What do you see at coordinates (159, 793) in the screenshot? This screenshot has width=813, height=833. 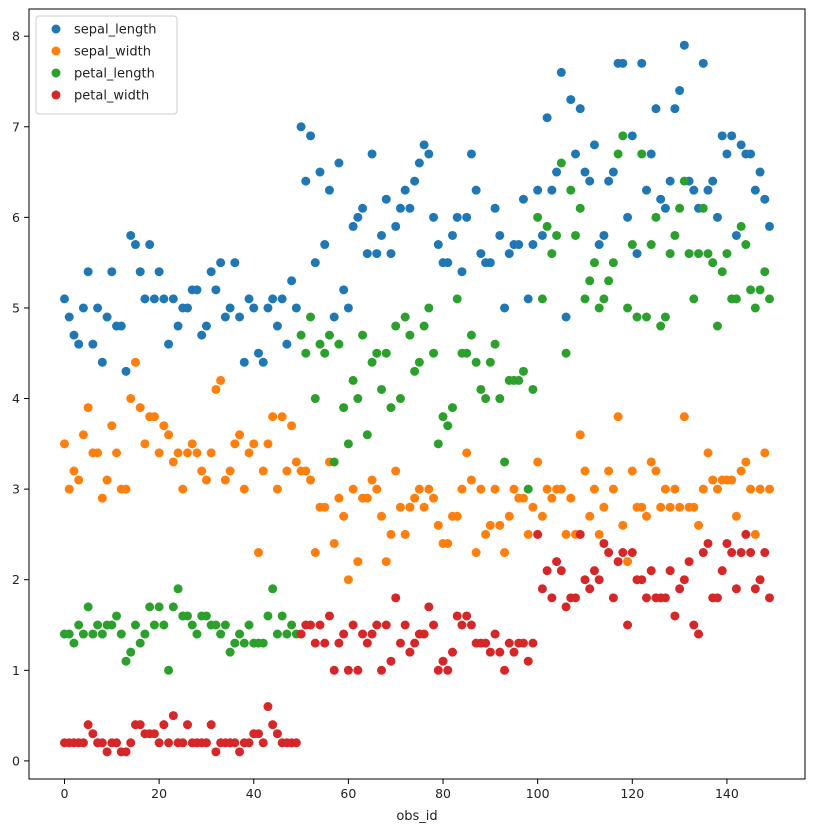 I see `x-tick-label-20: 20` at bounding box center [159, 793].